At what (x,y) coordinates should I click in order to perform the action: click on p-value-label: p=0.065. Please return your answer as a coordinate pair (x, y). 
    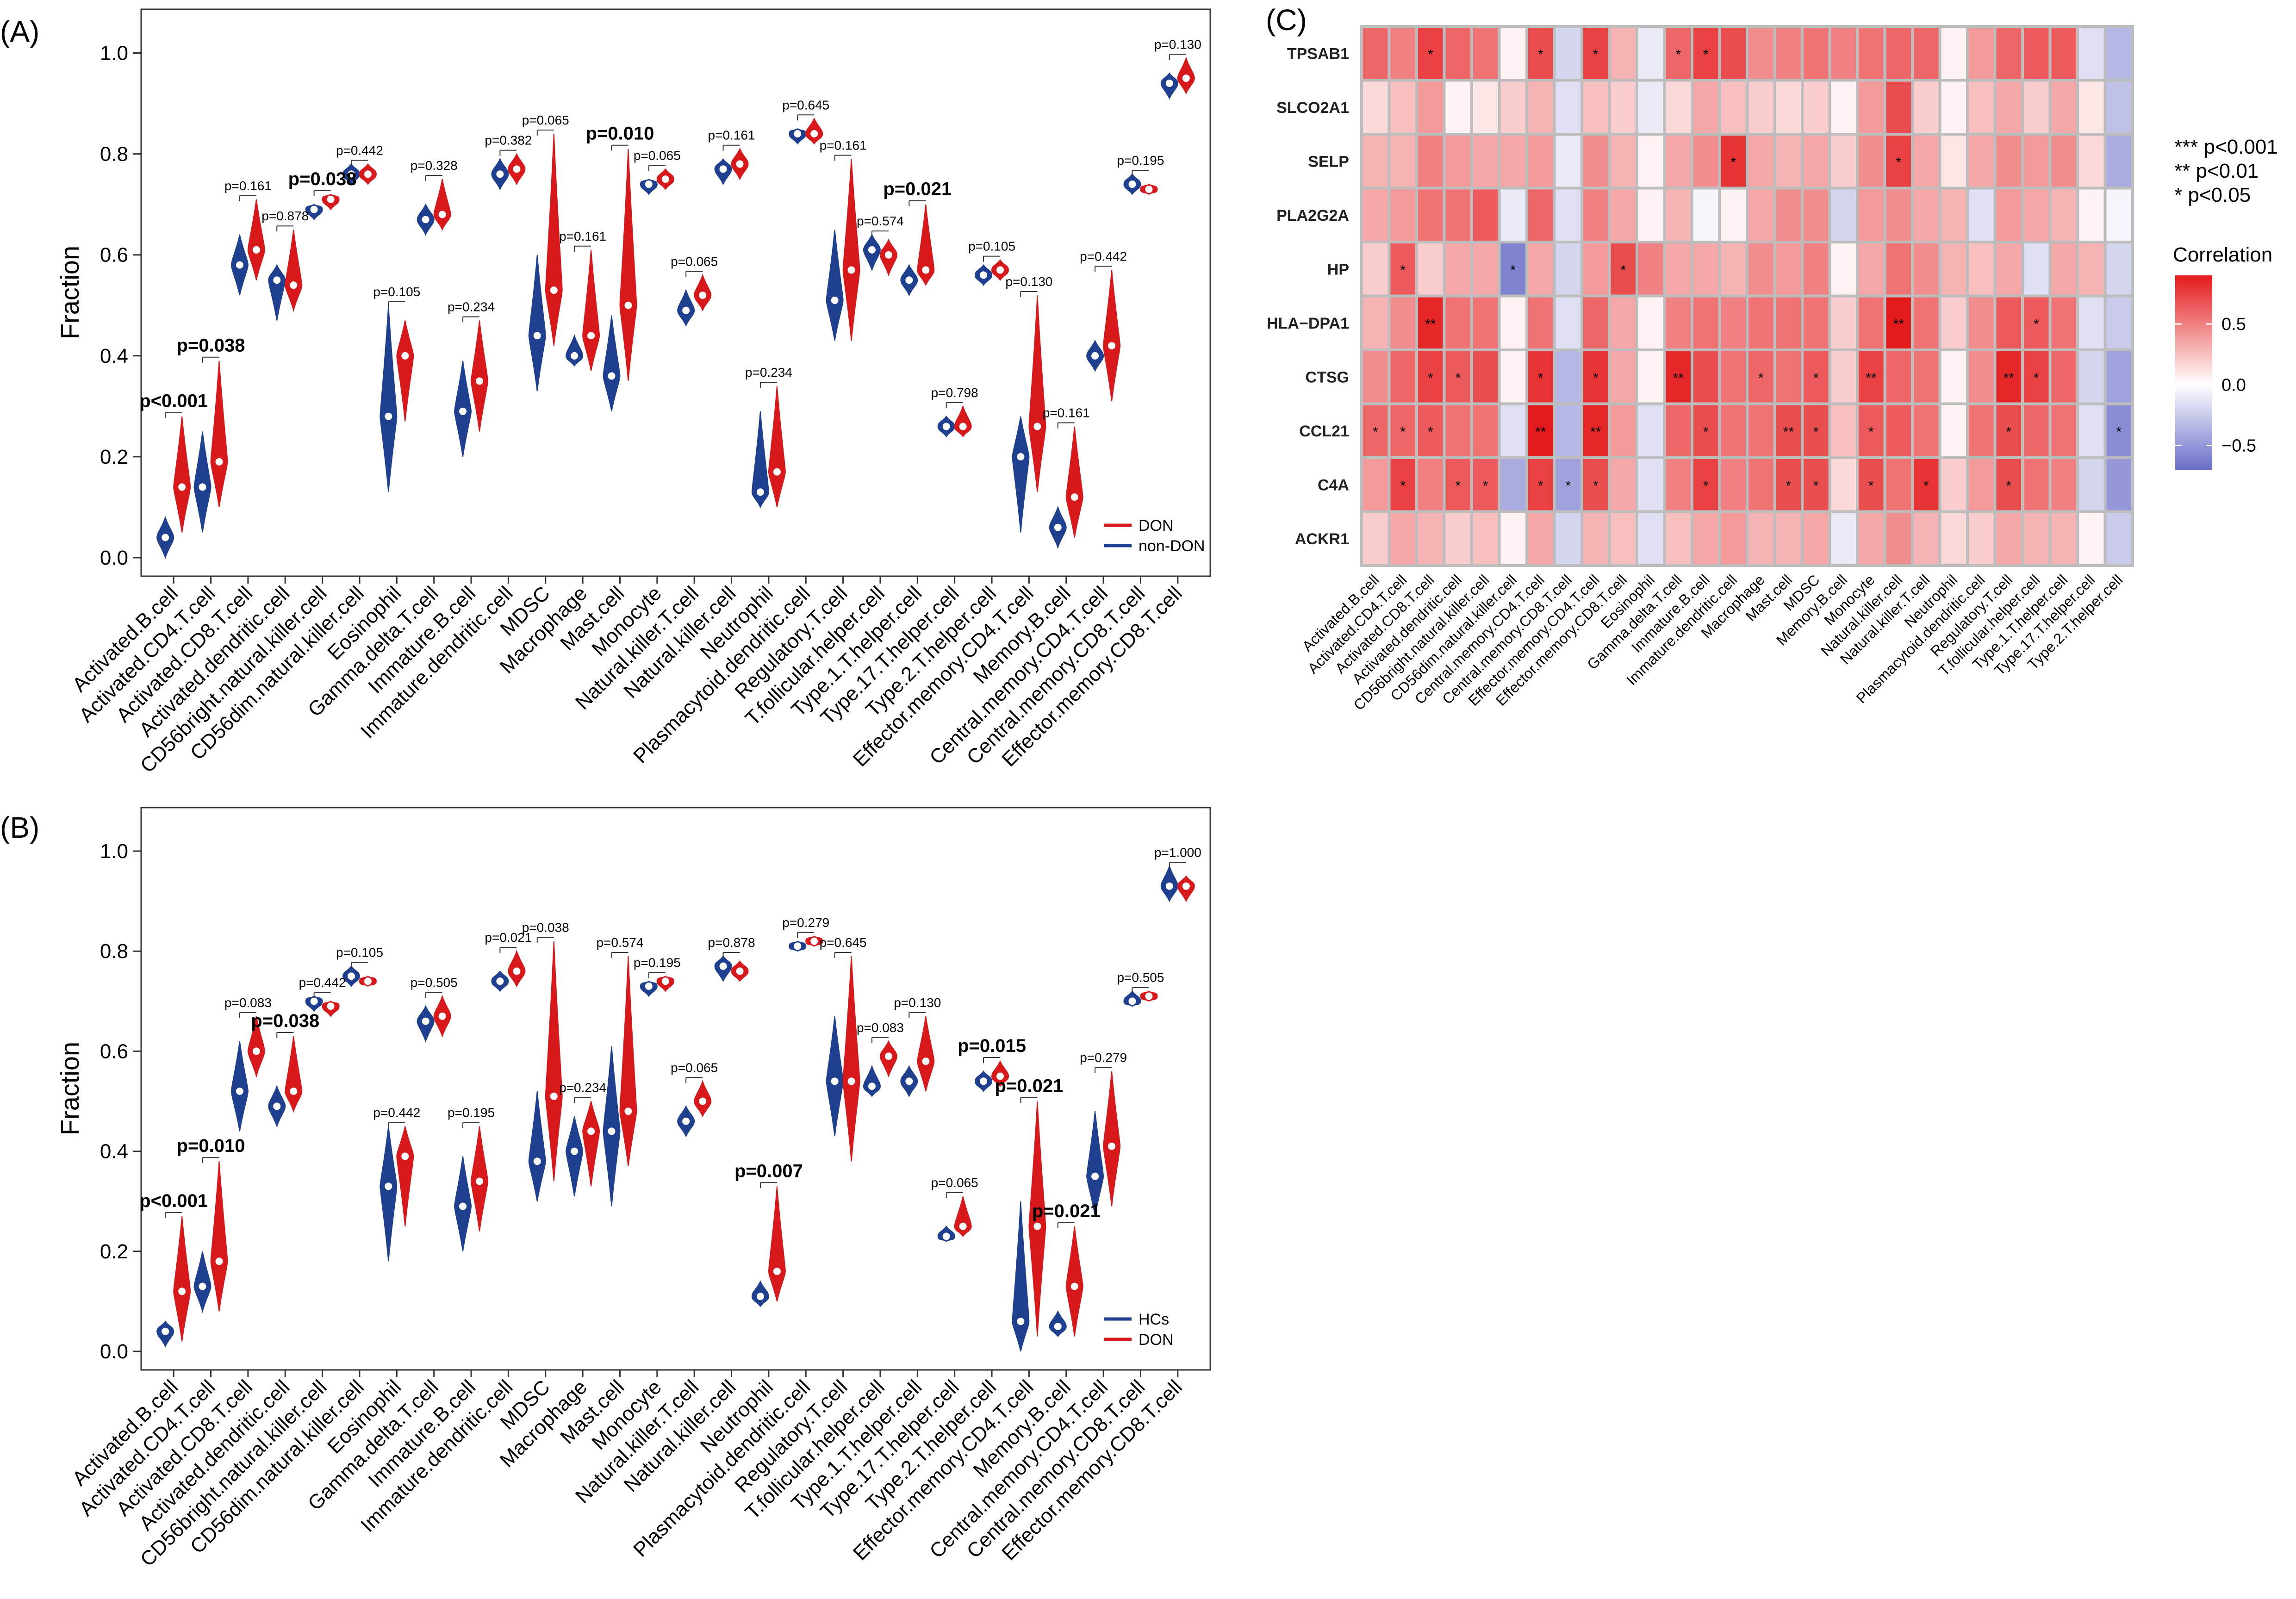
    Looking at the image, I should click on (694, 1067).